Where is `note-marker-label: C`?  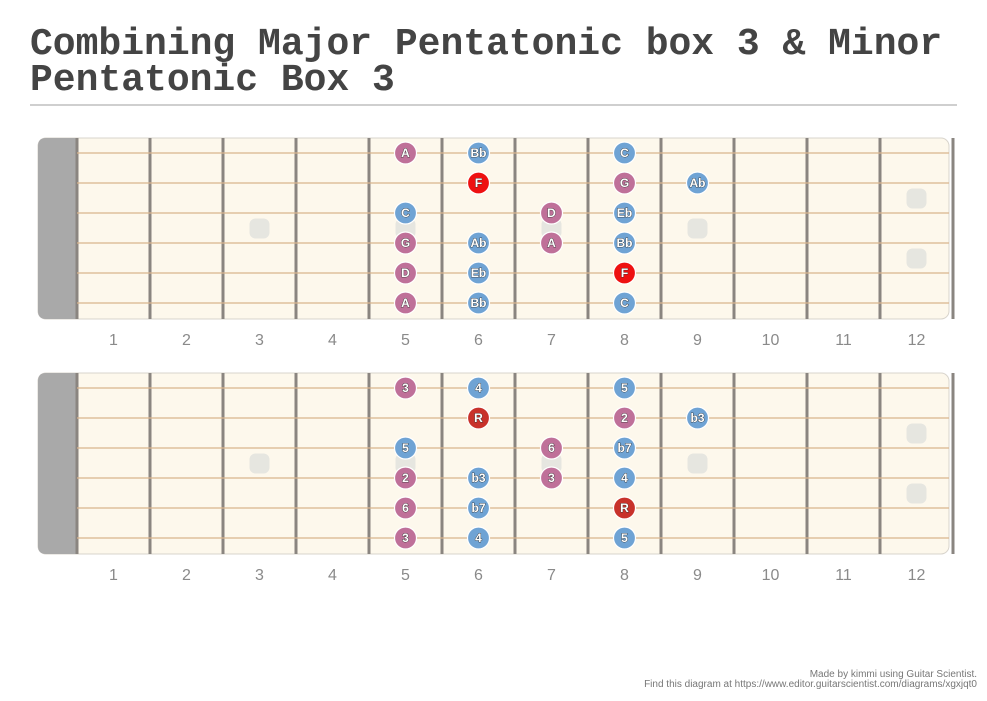 note-marker-label: C is located at coordinates (624, 303).